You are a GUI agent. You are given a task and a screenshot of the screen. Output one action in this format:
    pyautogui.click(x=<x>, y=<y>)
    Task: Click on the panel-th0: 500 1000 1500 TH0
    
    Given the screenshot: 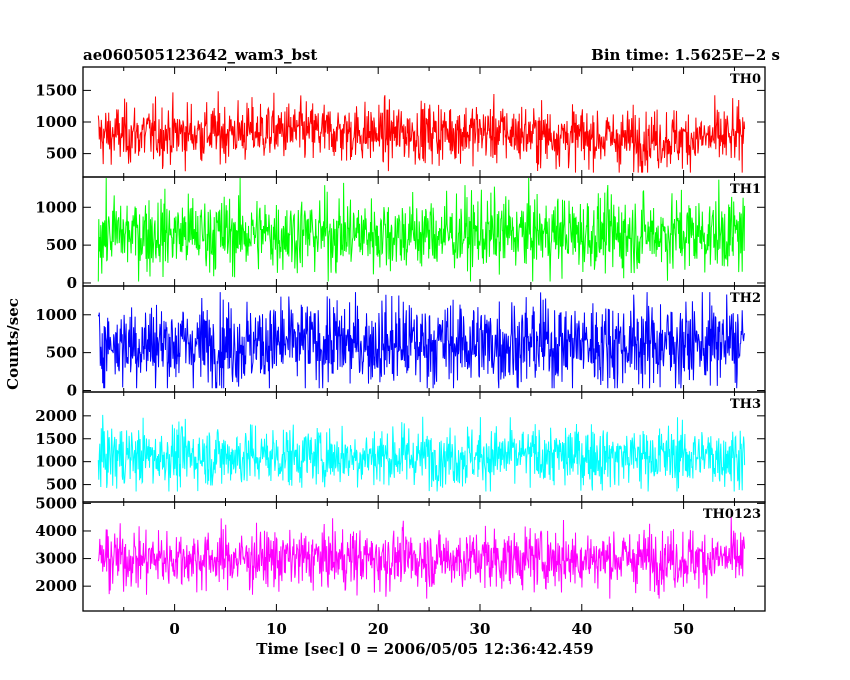 What is the action you would take?
    pyautogui.click(x=400, y=122)
    